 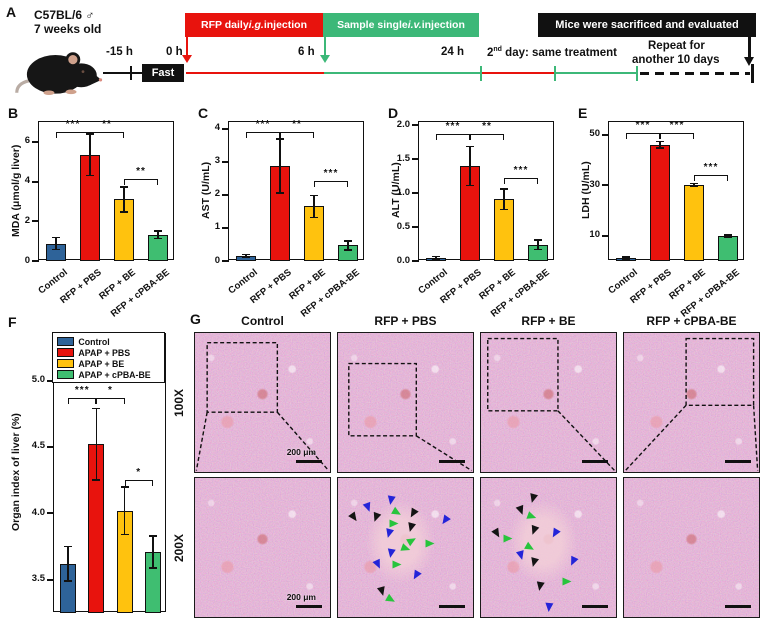 What do you see at coordinates (262, 547) in the screenshot?
I see `histology-image-200x-col0: 200 μm` at bounding box center [262, 547].